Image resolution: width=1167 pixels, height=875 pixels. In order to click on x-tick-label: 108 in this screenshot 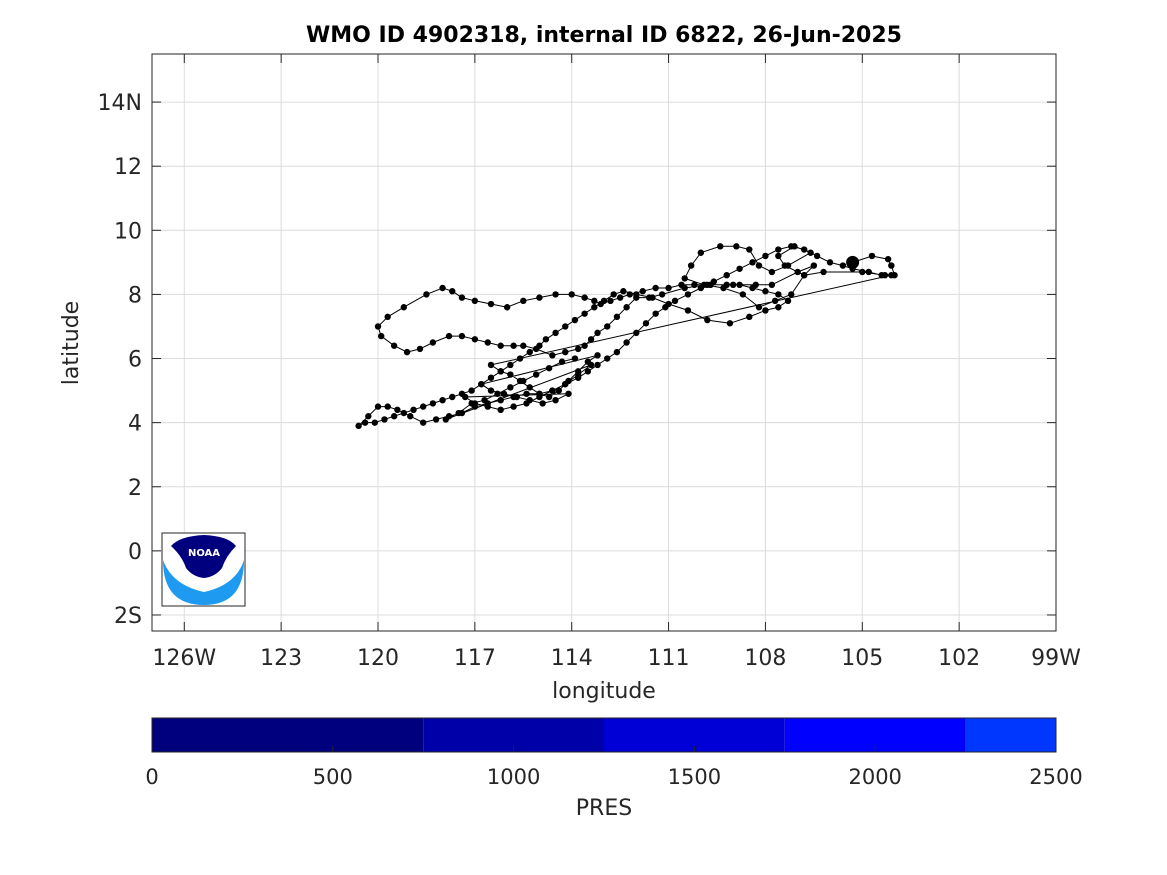, I will do `click(765, 658)`.